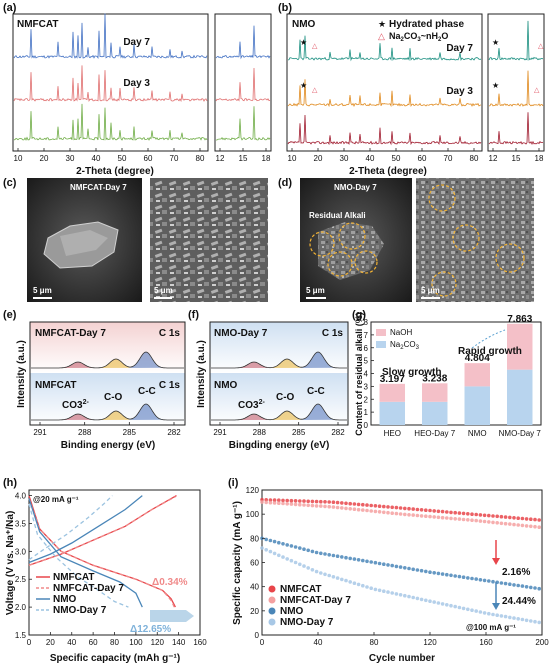 Image resolution: width=551 pixels, height=666 pixels. What do you see at coordinates (243, 82) in the screenshot?
I see `panel-a-zoom-frame` at bounding box center [243, 82].